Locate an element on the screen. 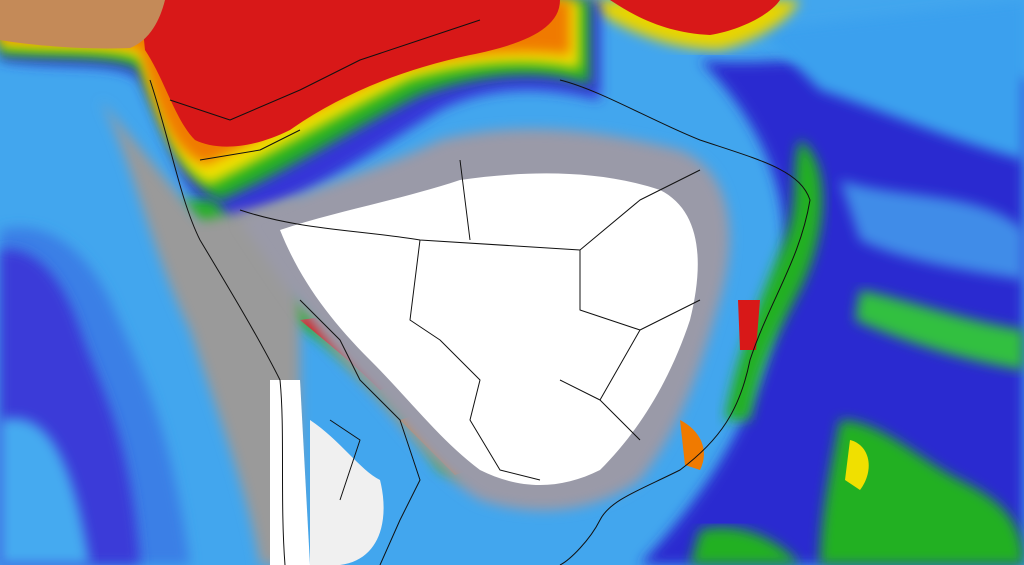  rain-red-east-coast is located at coordinates (749, 325).